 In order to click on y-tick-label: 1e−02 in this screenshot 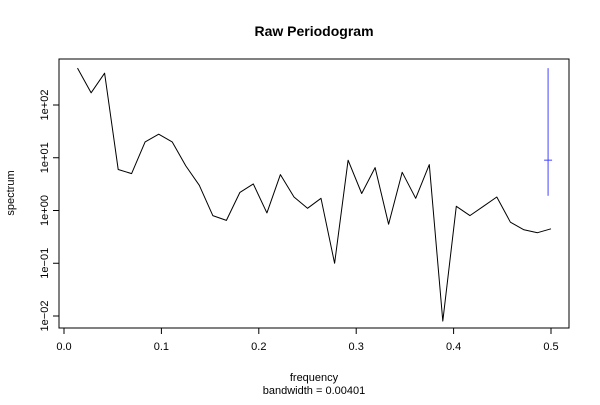, I will do `click(45, 316)`.